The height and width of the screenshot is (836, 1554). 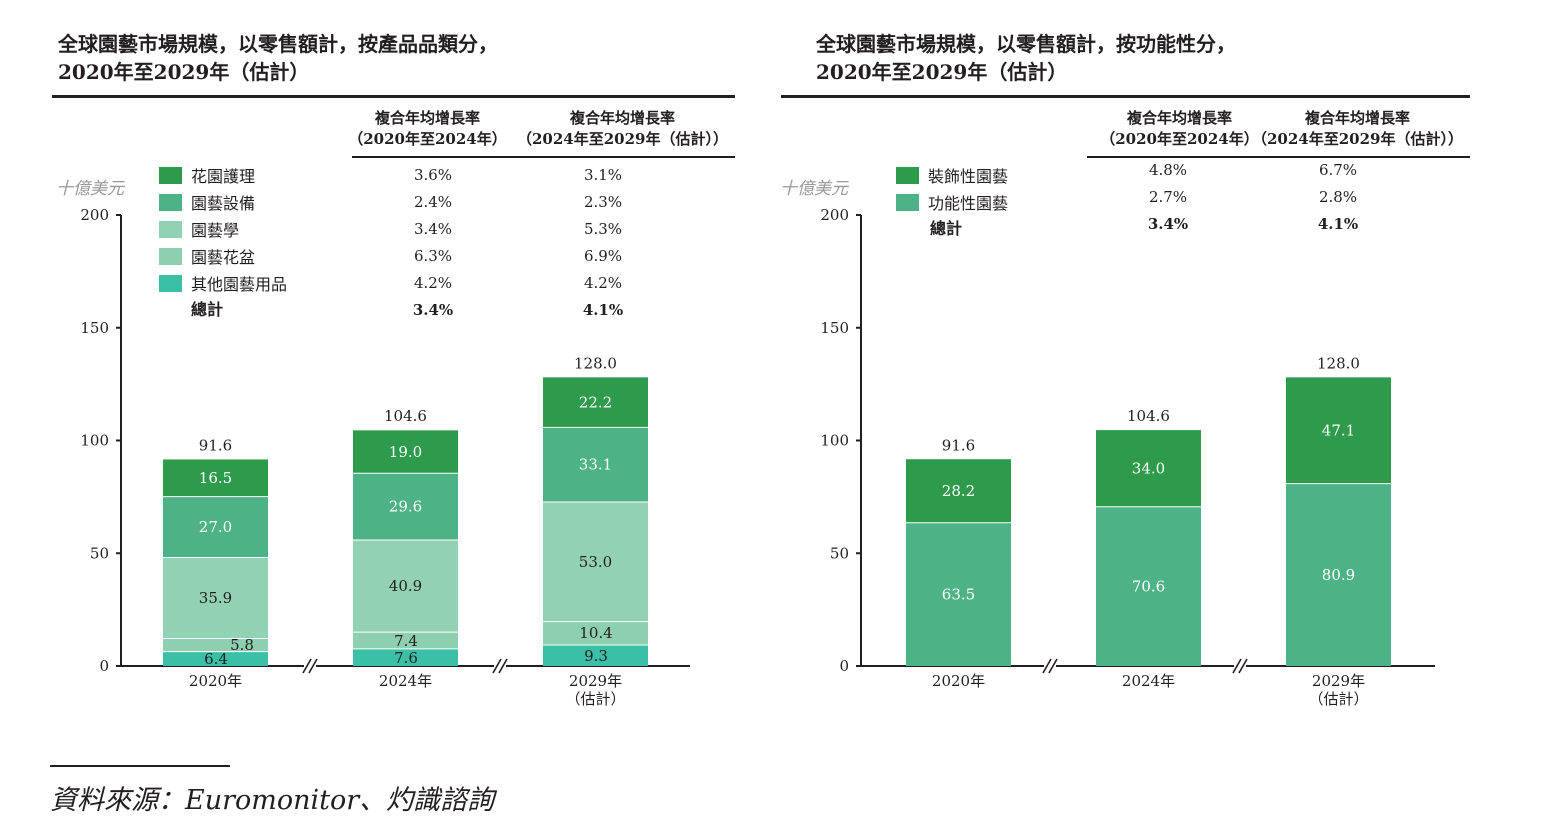 I want to click on bar-segment-value-label: 16.5, so click(x=215, y=478).